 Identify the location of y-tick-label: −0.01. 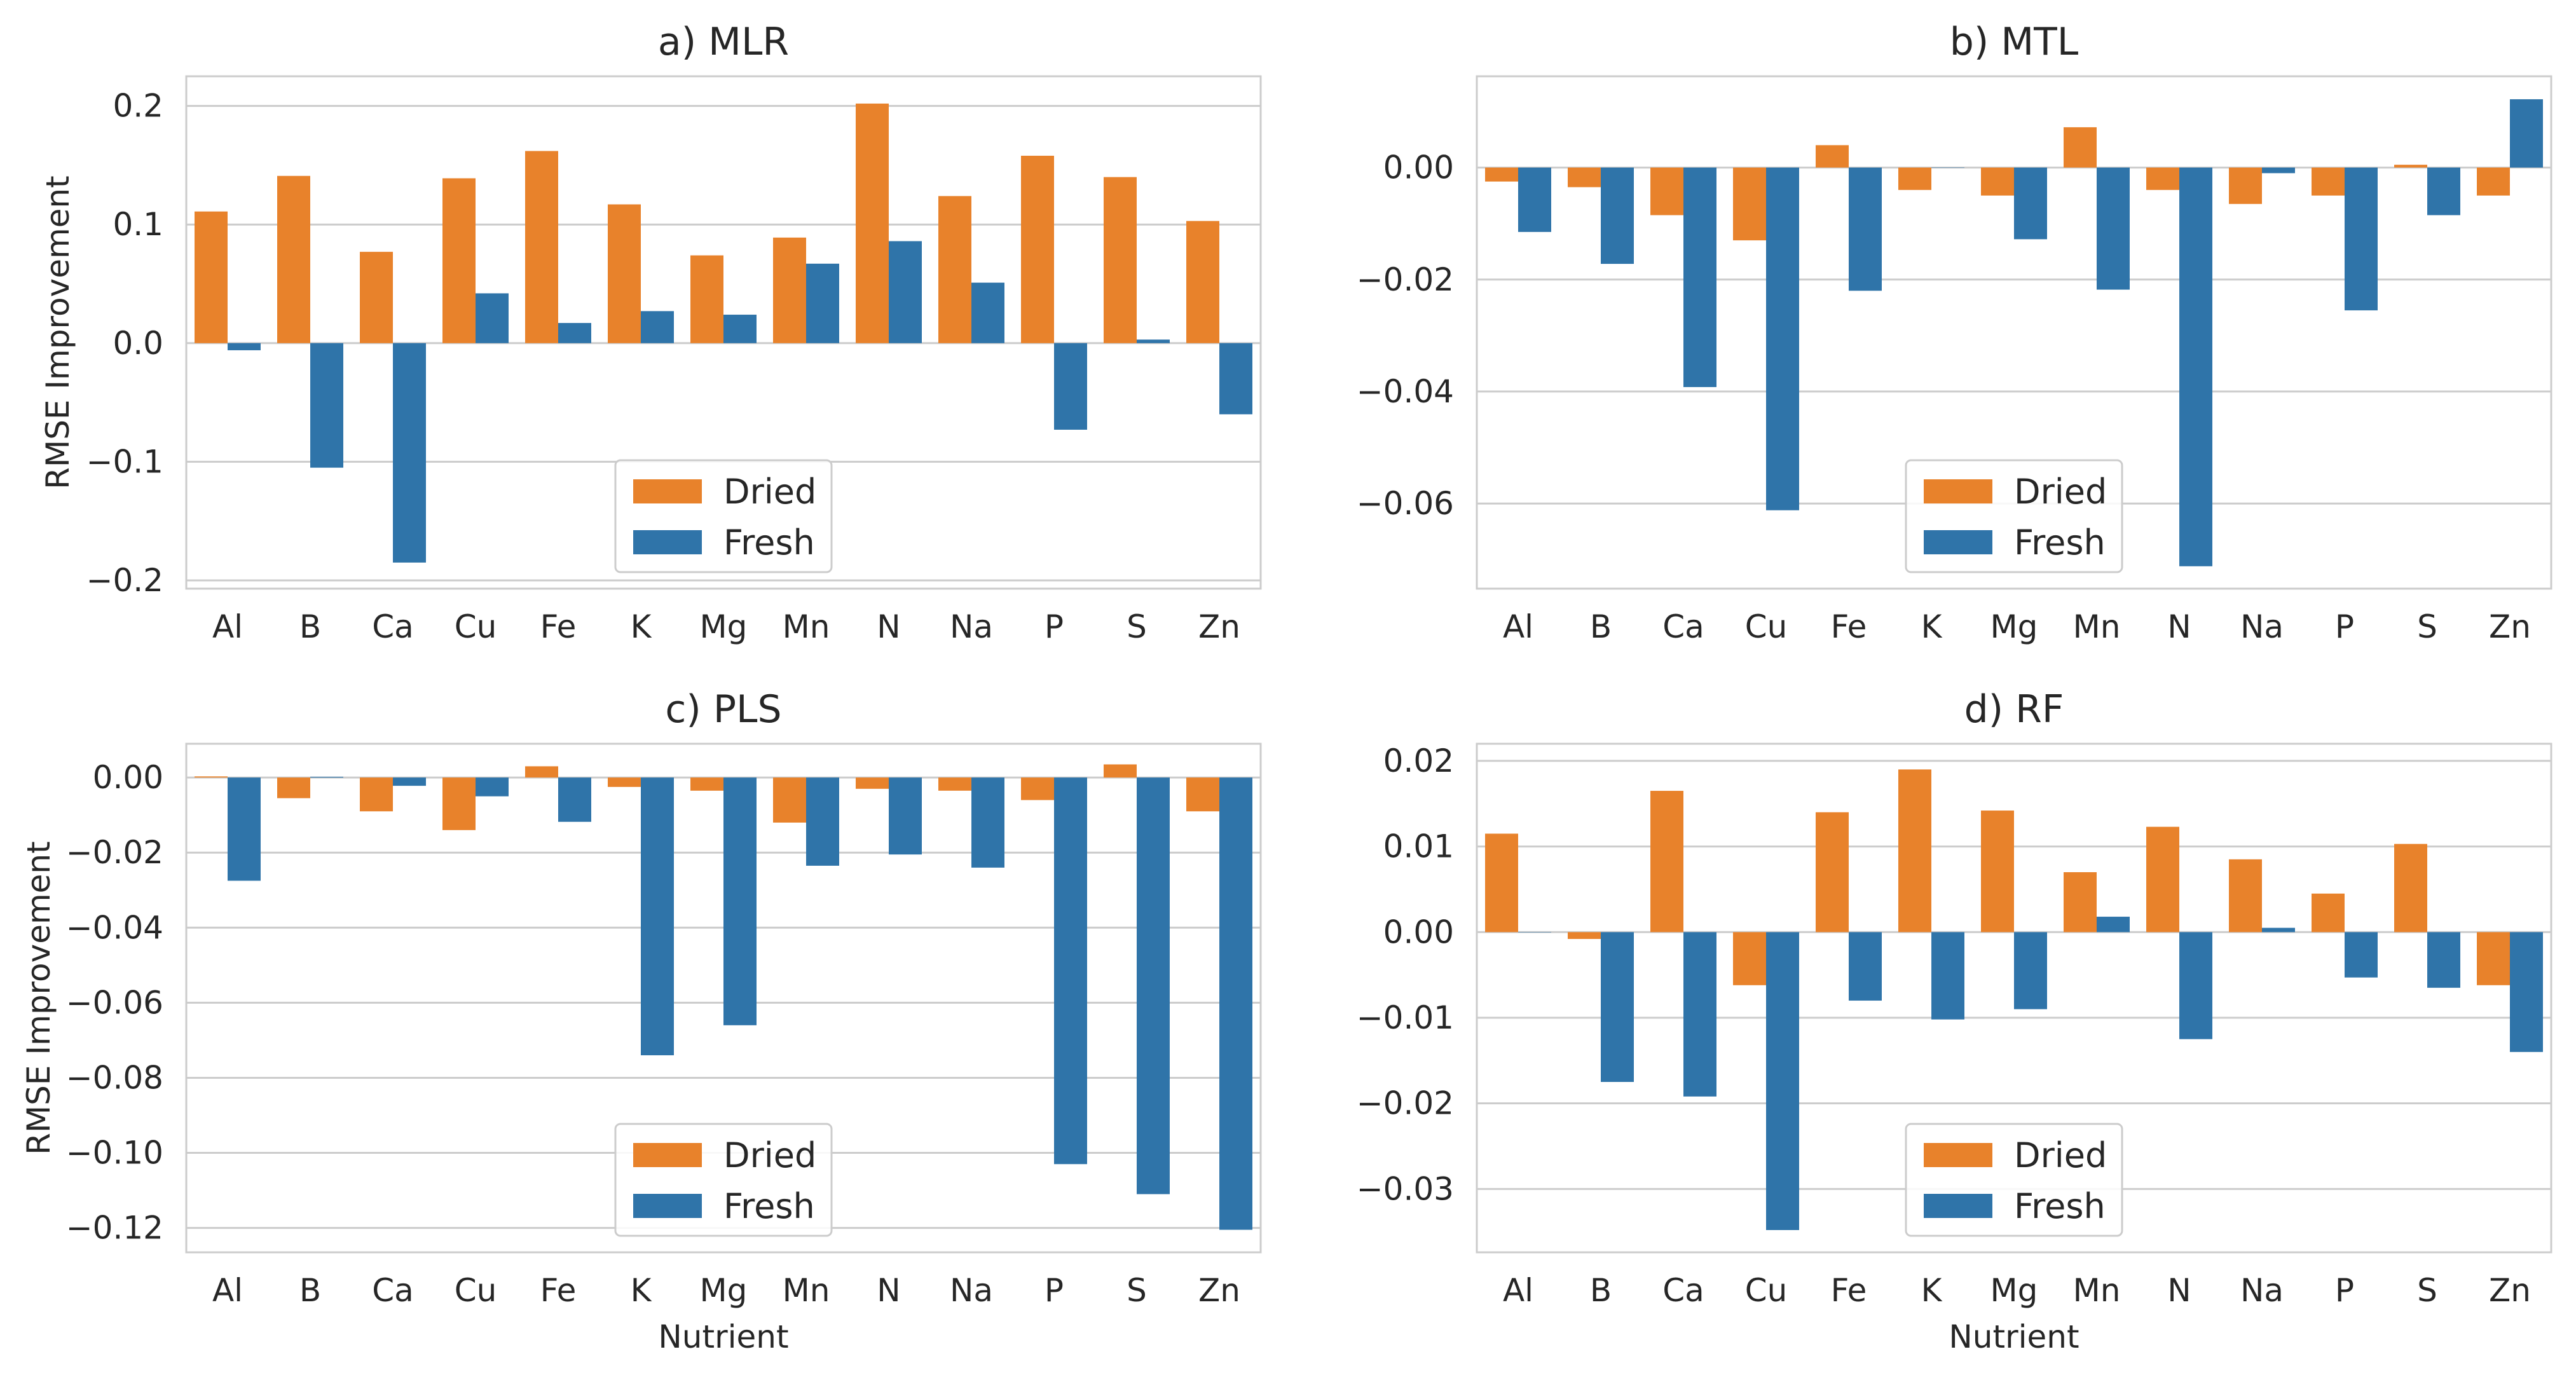
(1405, 1017).